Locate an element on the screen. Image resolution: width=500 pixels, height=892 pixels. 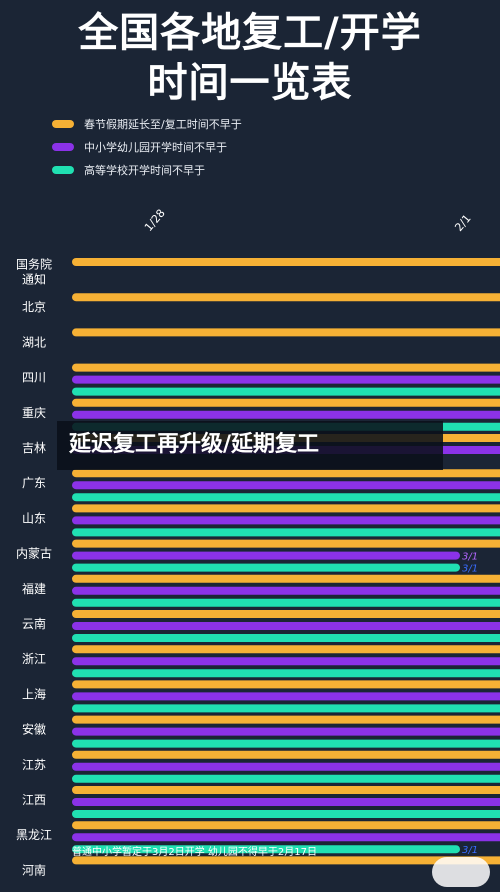
category-label: 江苏 is located at coordinates (34, 765).